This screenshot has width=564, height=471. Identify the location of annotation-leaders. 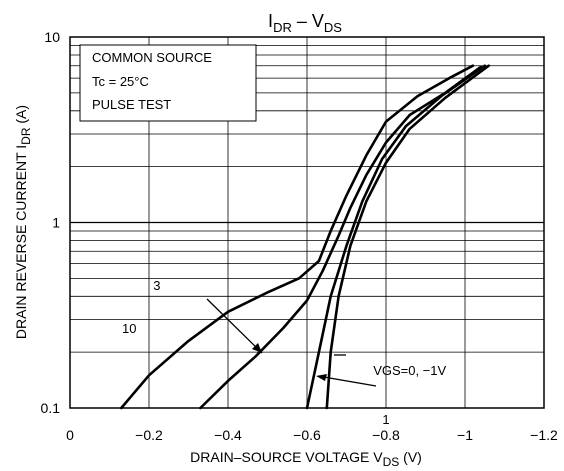
(291, 342).